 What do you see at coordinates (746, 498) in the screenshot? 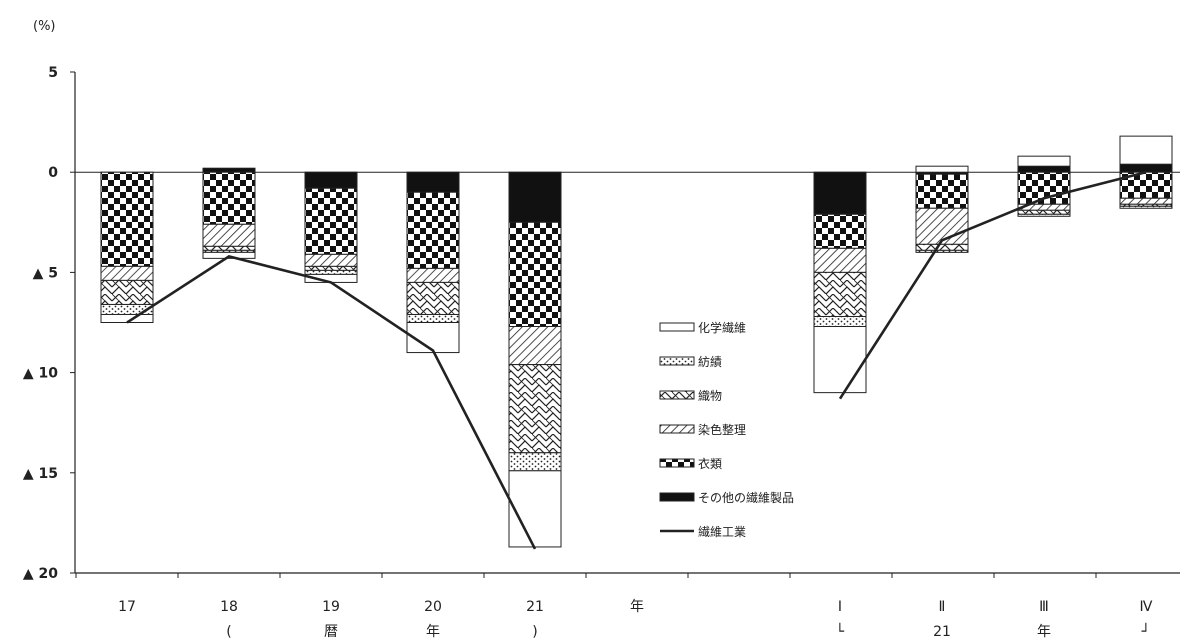
I see `legend-label: その他の繊維製品` at bounding box center [746, 498].